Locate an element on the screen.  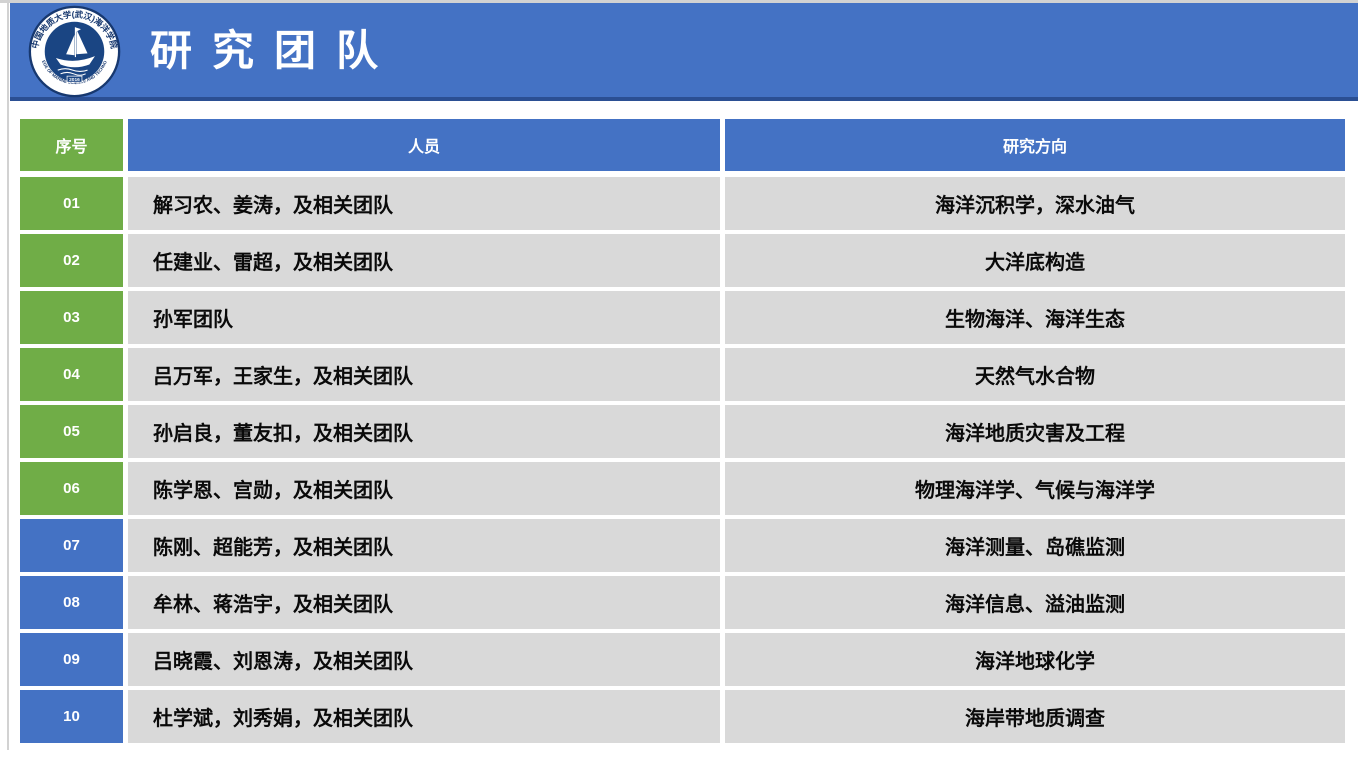
row-number-cell: 06 is located at coordinates (71, 488).